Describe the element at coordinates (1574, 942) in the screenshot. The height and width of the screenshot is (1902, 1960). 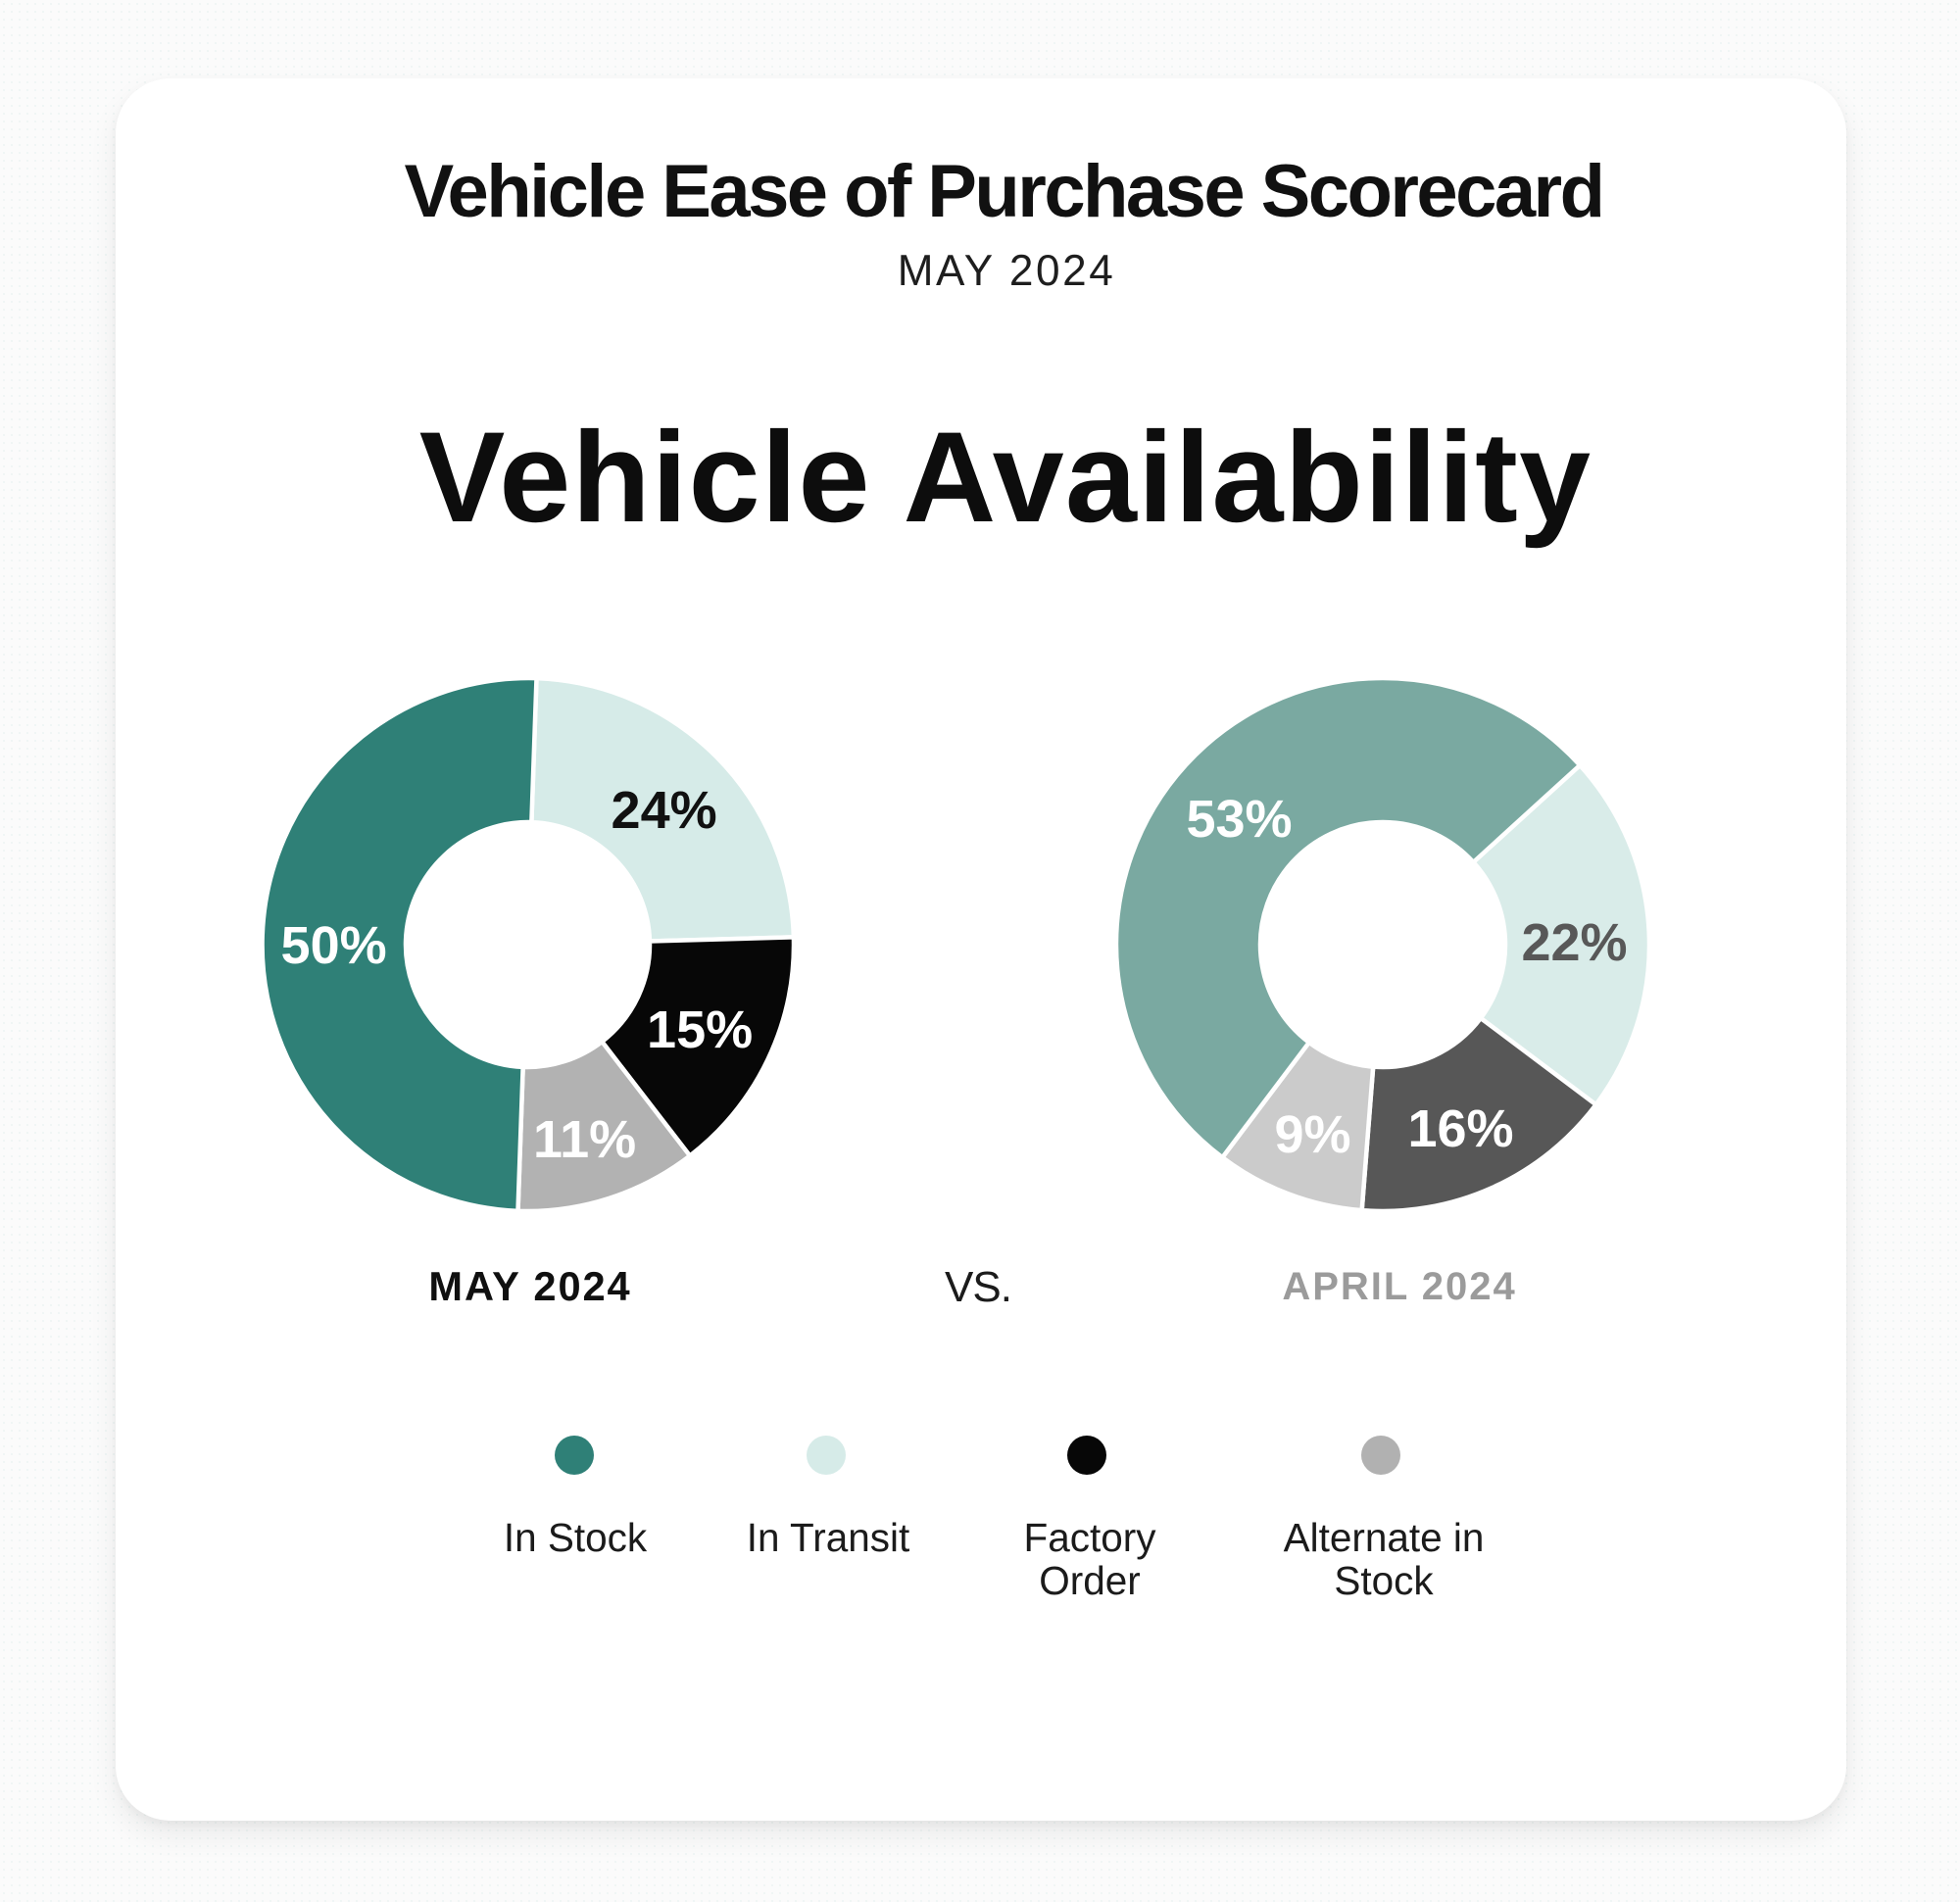
I see `svg-text: 22%` at that location.